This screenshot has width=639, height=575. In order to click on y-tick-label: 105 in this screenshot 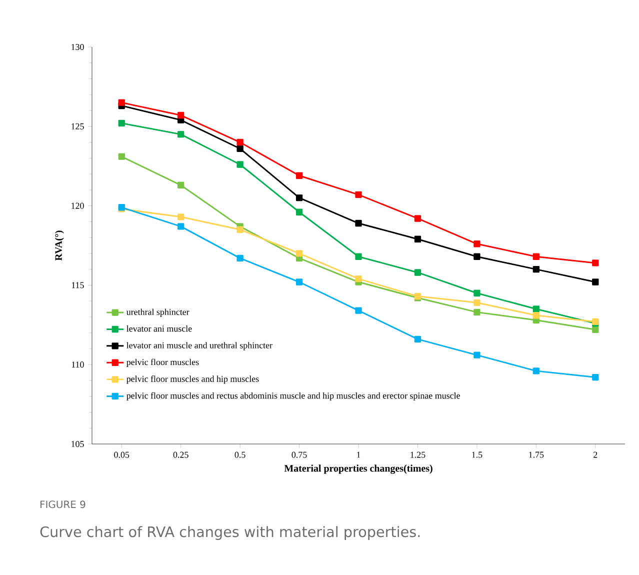, I will do `click(78, 444)`.